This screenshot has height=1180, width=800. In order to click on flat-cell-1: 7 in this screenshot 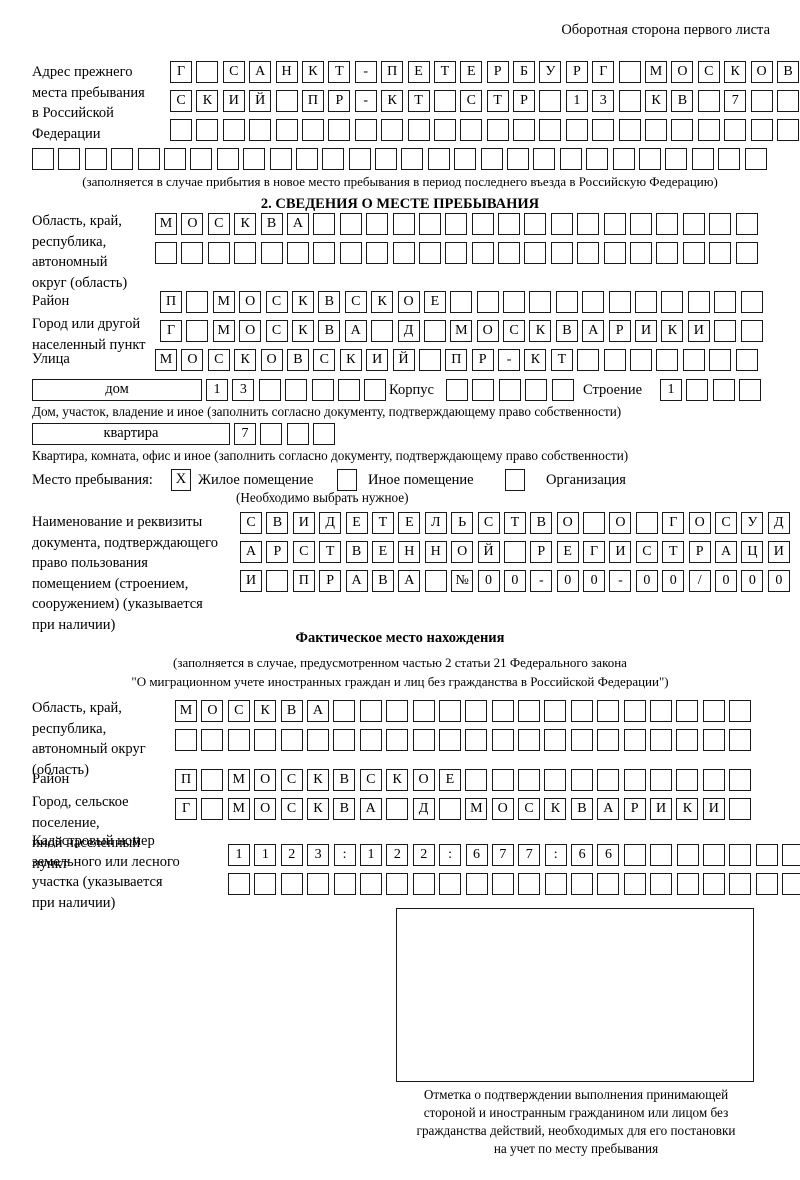, I will do `click(245, 434)`.